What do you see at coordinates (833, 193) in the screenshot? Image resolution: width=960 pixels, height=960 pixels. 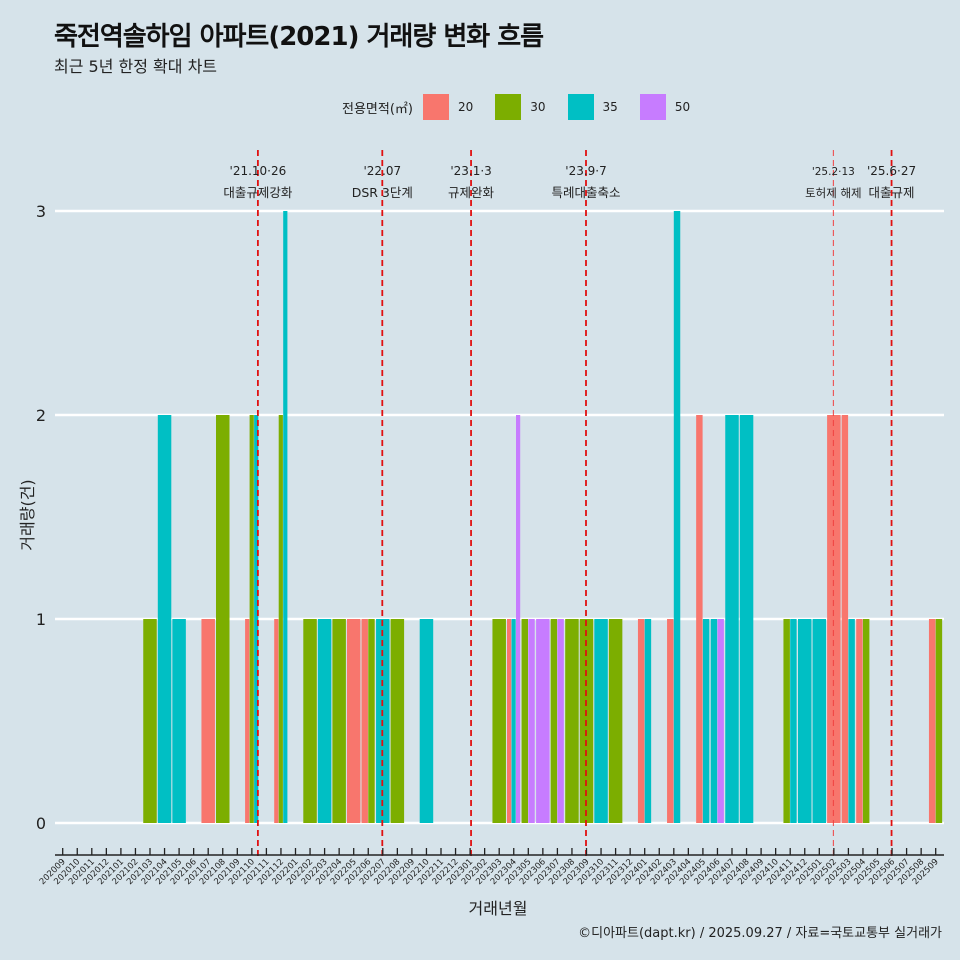 I see `event-label: 토허제 해제` at bounding box center [833, 193].